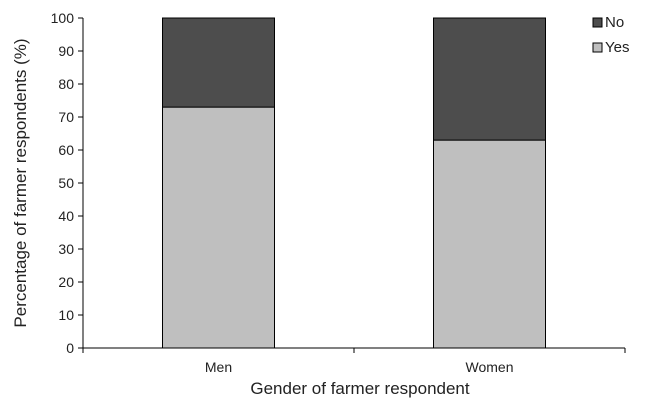 Image resolution: width=645 pixels, height=401 pixels. Describe the element at coordinates (66, 117) in the screenshot. I see `y-tick-label: 70` at that location.